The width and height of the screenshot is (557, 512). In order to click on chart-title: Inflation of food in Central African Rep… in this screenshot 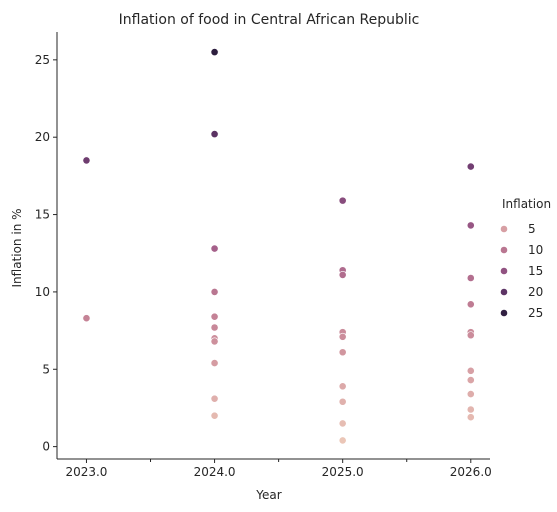, I will do `click(269, 20)`.